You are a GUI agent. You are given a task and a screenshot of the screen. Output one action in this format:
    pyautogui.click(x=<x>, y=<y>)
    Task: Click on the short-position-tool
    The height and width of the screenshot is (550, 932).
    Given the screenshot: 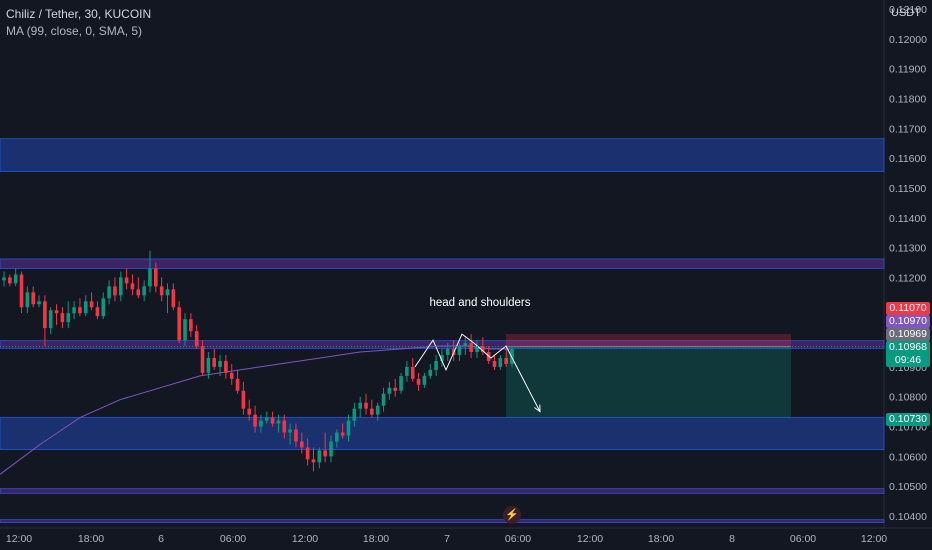 What is the action you would take?
    pyautogui.click(x=648, y=376)
    